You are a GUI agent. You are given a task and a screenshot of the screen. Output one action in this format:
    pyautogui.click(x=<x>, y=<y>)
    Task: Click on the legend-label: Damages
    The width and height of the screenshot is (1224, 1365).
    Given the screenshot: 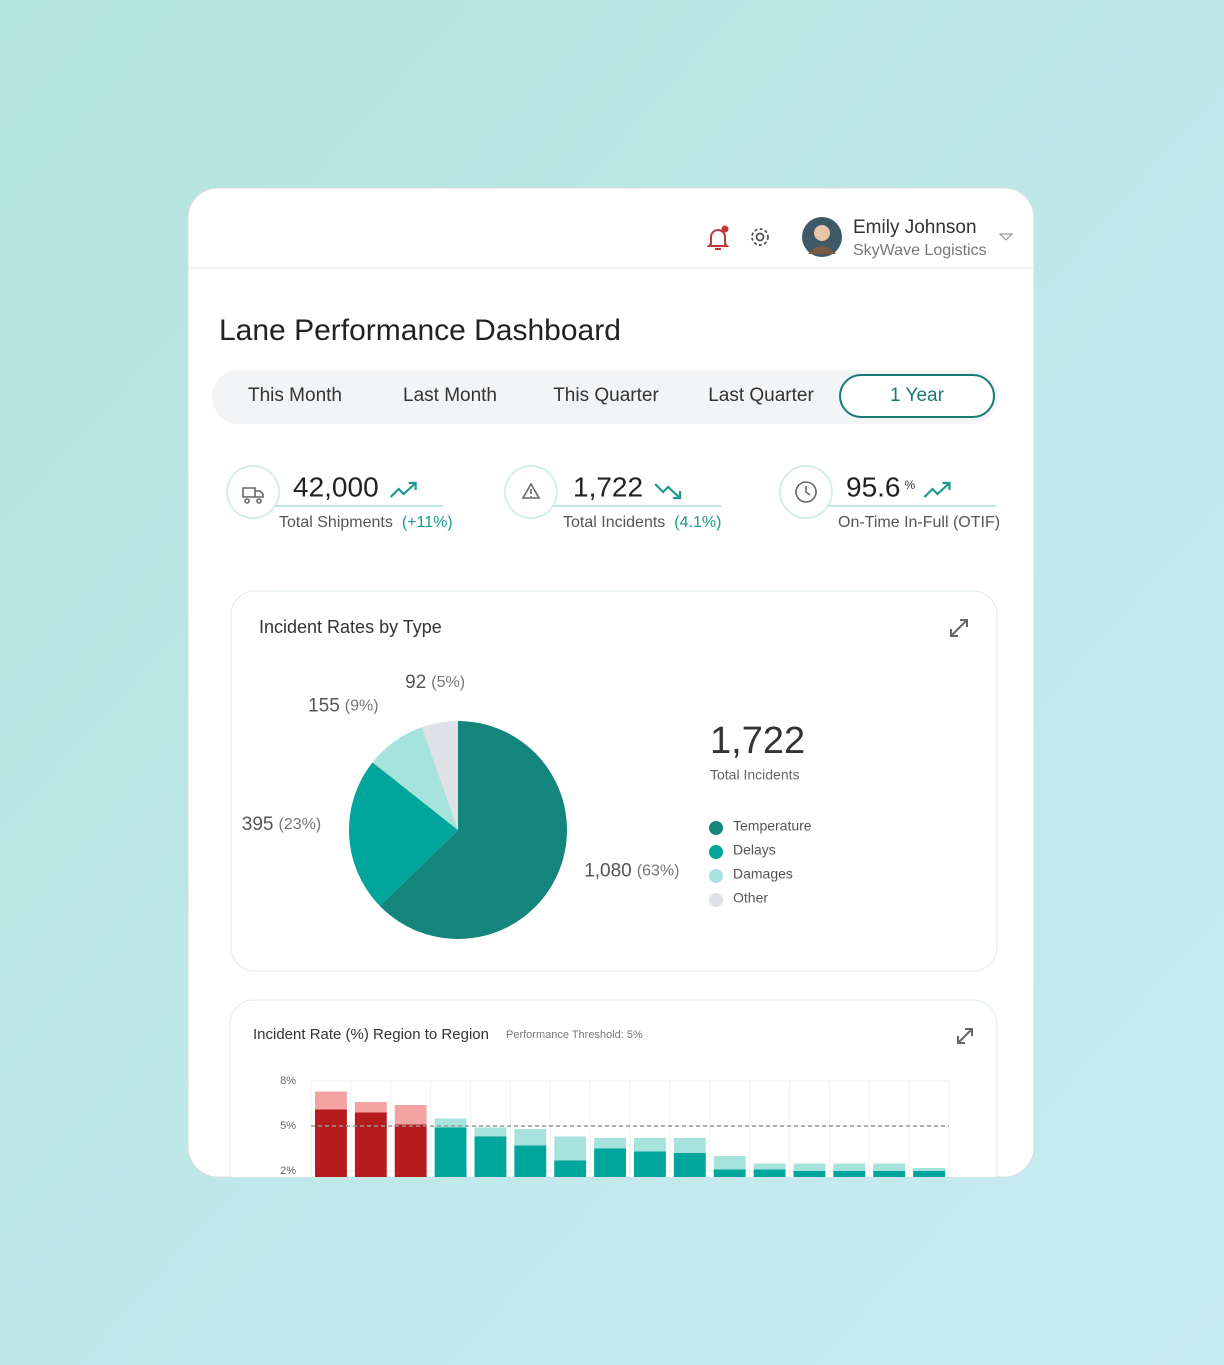 What is the action you would take?
    pyautogui.click(x=763, y=874)
    